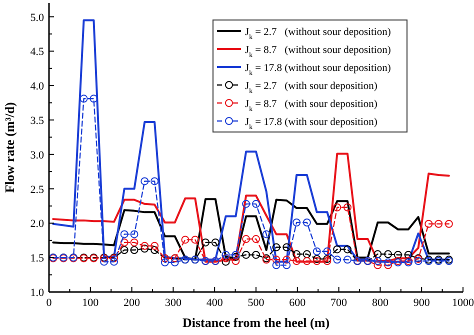  I want to click on legend-label: J$_{k}$ = 2.7 (with sour deposition), so click(311, 87).